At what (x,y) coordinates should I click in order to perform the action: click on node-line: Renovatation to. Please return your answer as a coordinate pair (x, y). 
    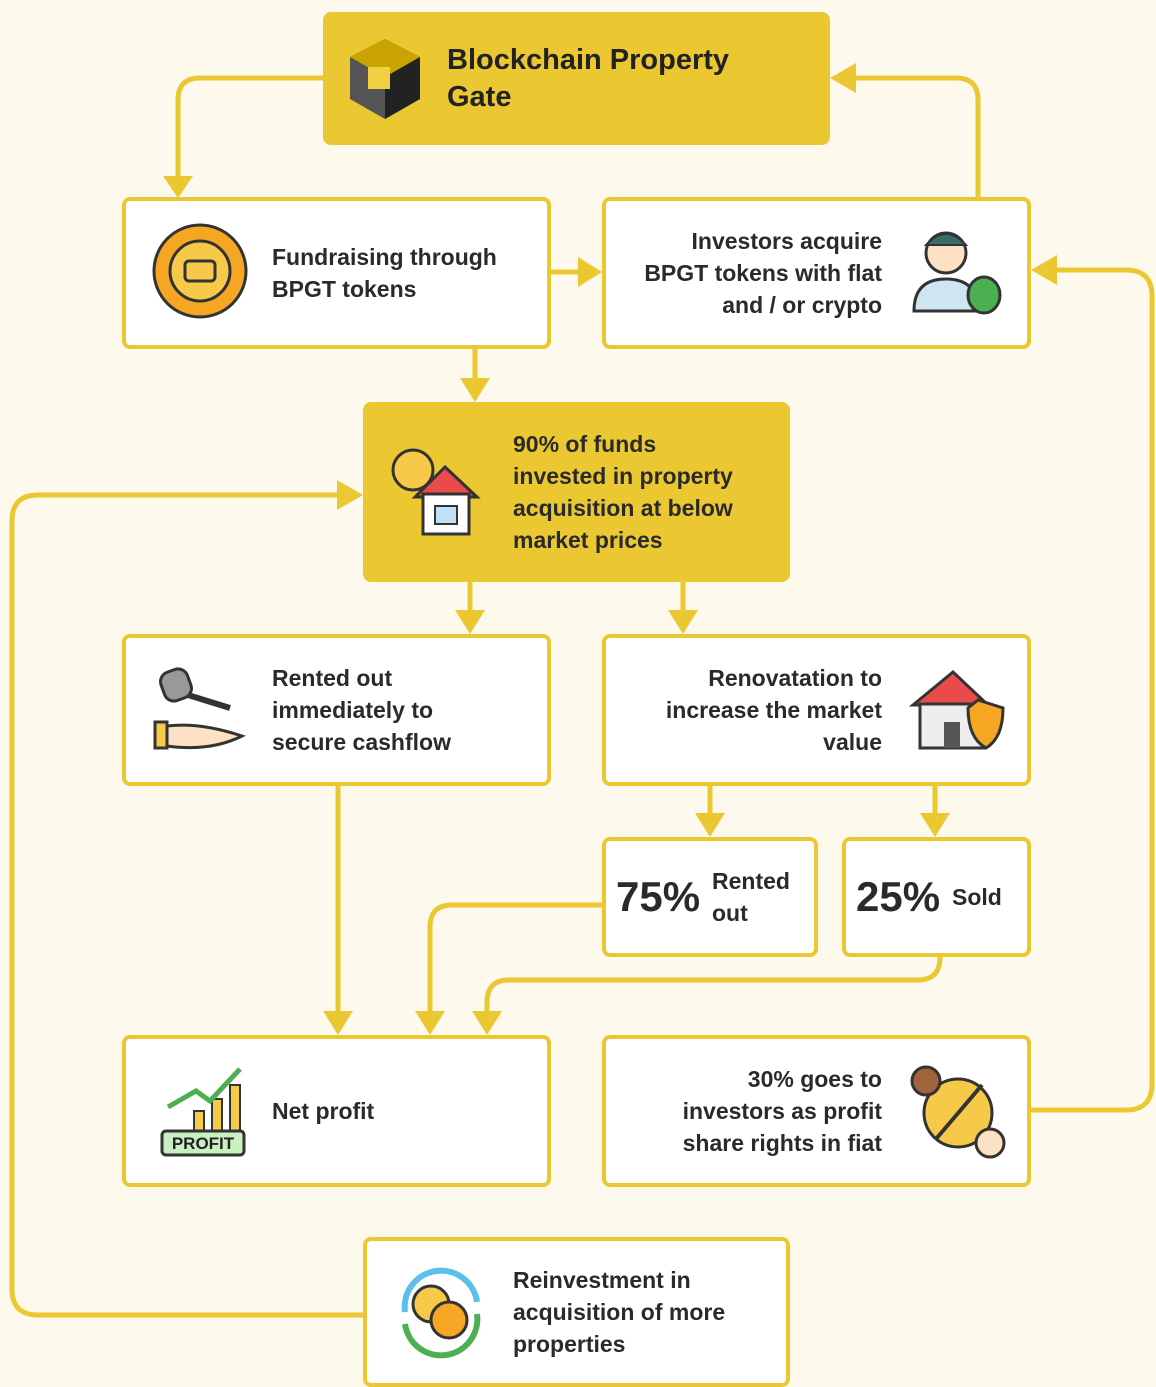
    Looking at the image, I should click on (795, 678).